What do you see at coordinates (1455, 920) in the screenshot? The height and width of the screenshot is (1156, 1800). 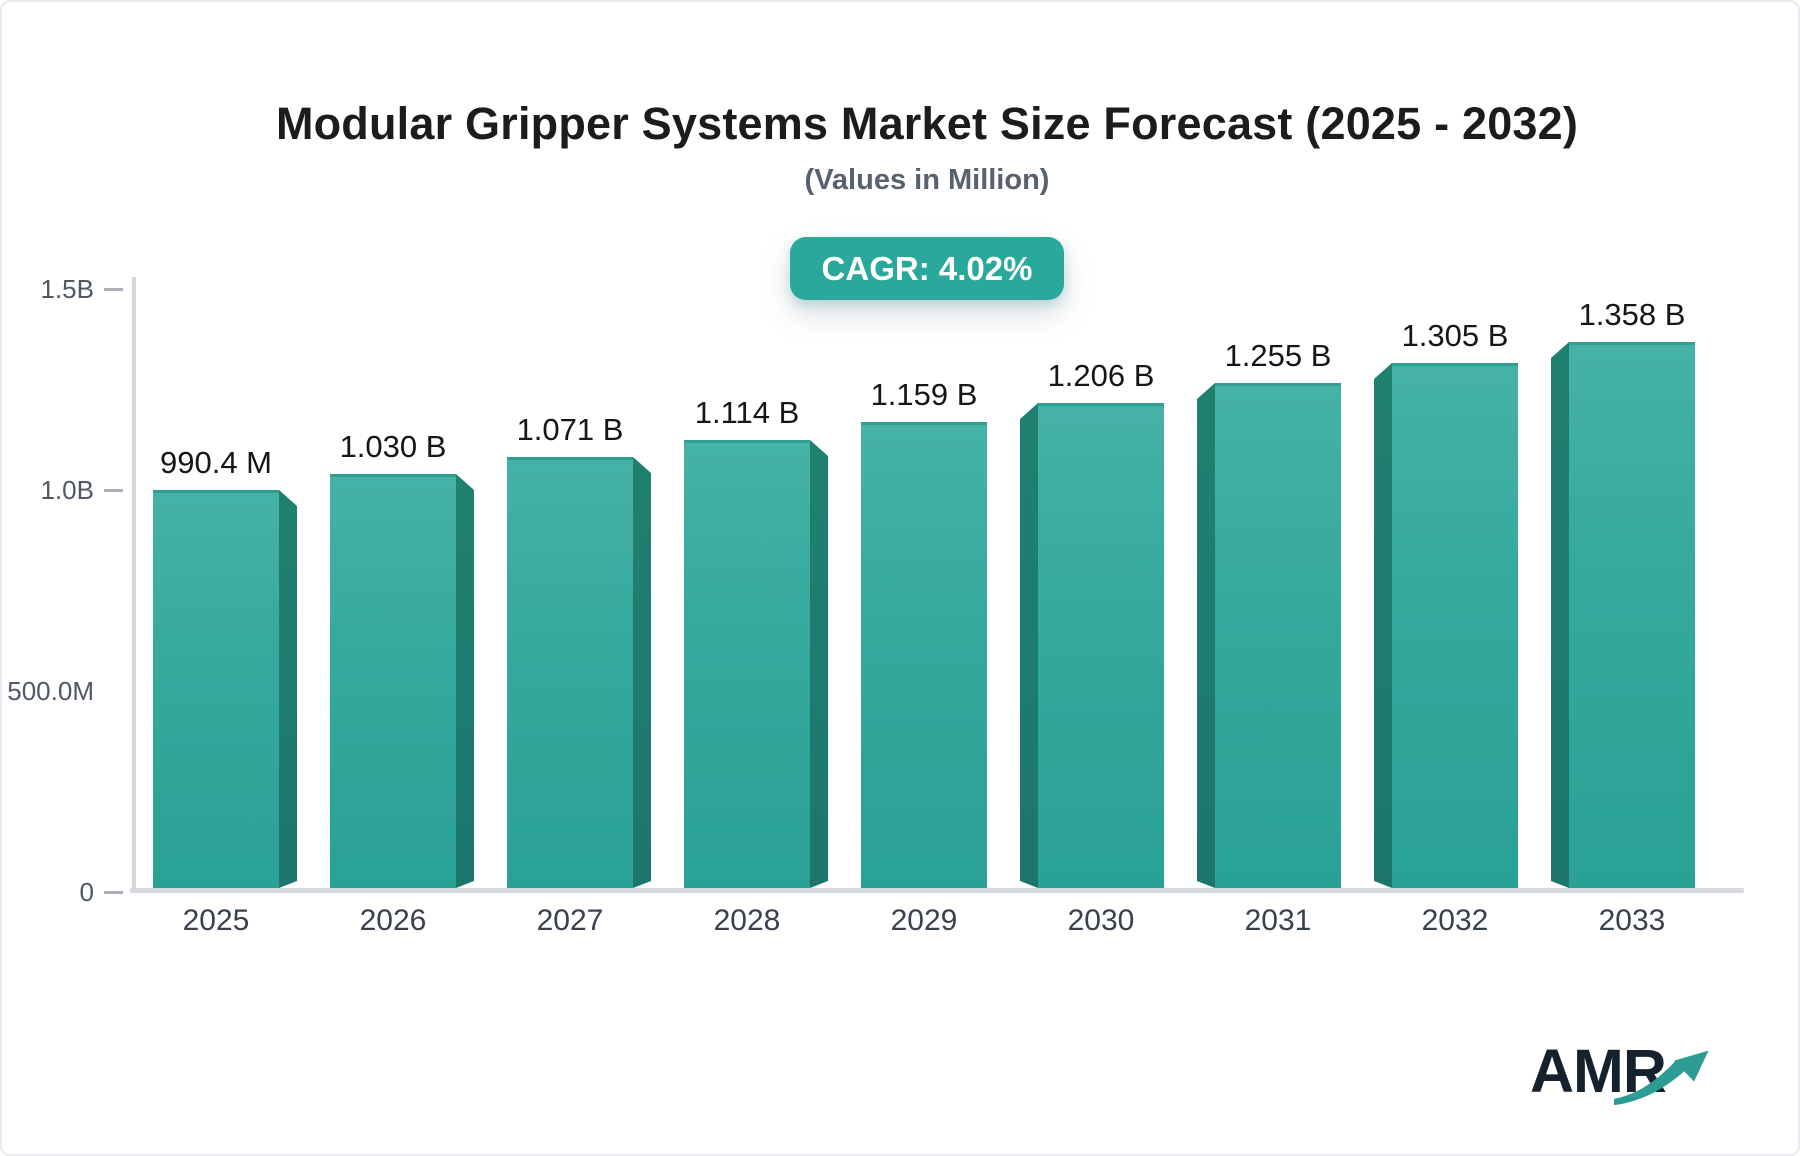 I see `x-axis-label-2032: 2032` at bounding box center [1455, 920].